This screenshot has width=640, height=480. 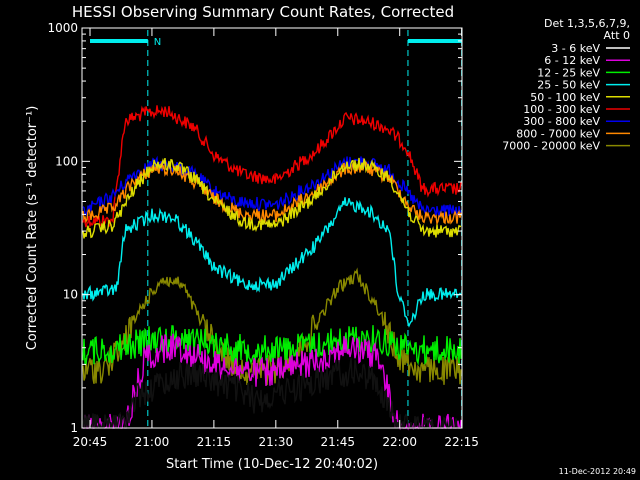 I want to click on legend-label: 6 - 12 keV, so click(x=572, y=60).